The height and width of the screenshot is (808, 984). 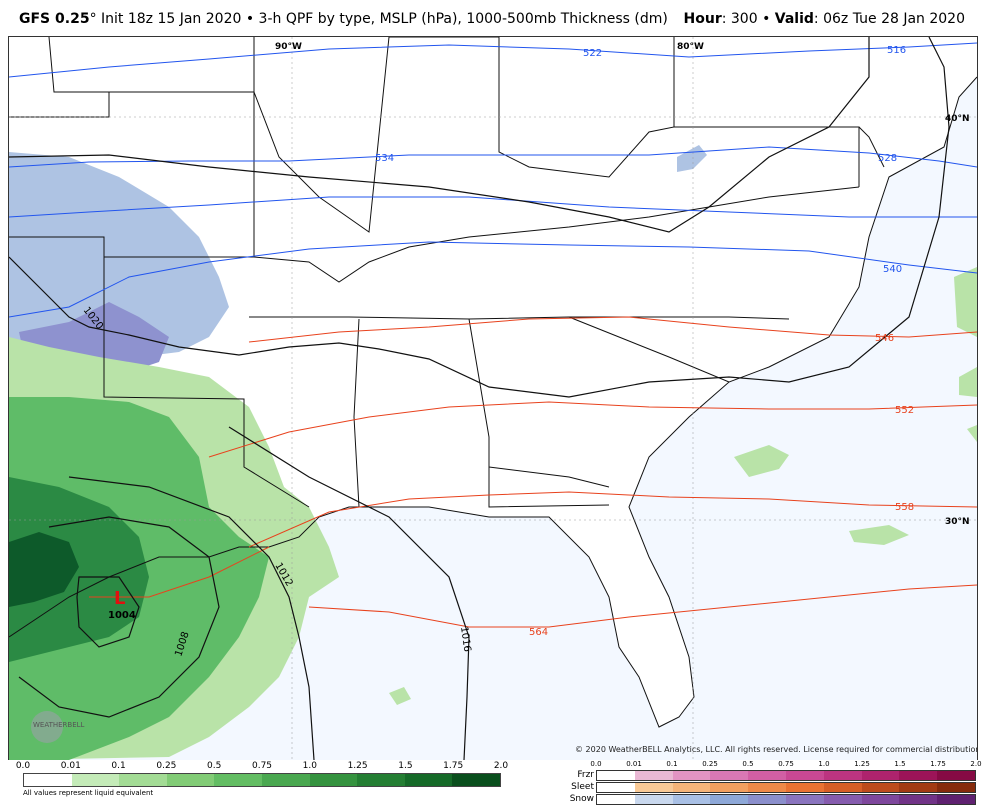 I want to click on watermark-text: WEATHERBELL, so click(x=59, y=725).